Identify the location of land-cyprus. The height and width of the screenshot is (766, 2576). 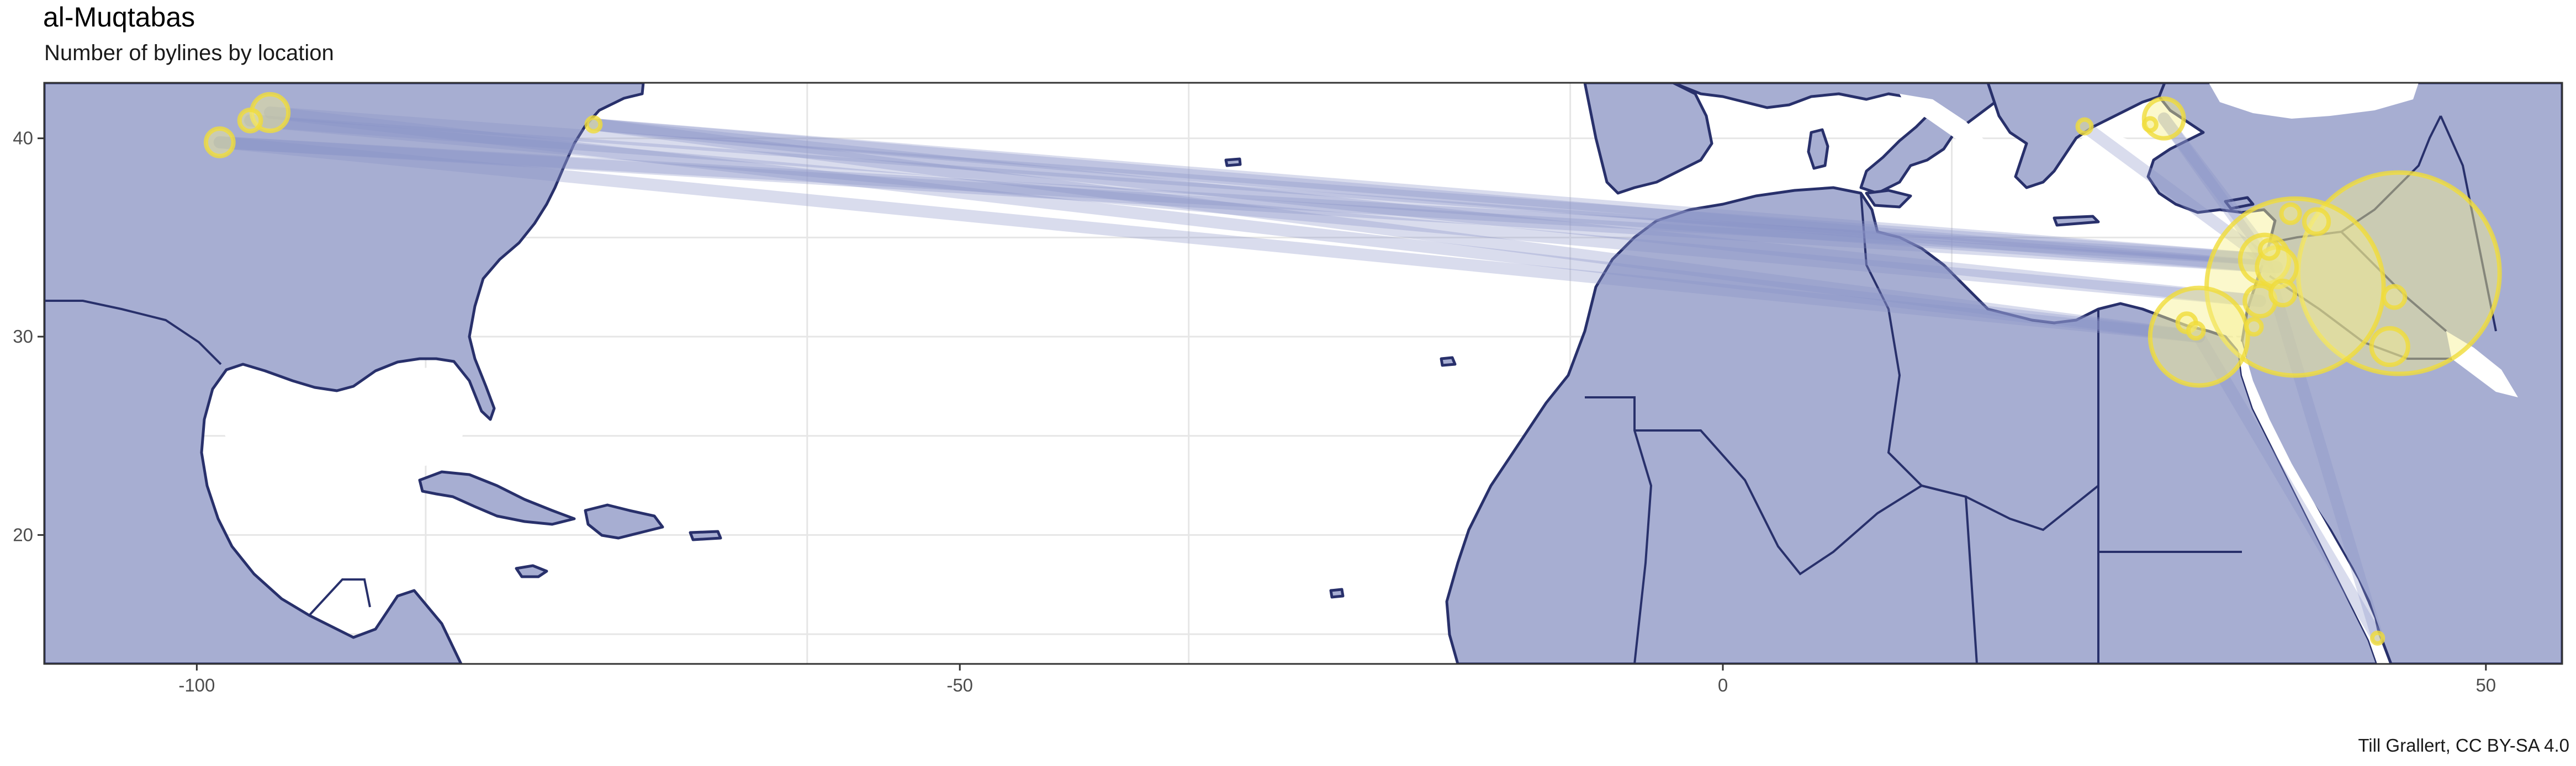
(2239, 203).